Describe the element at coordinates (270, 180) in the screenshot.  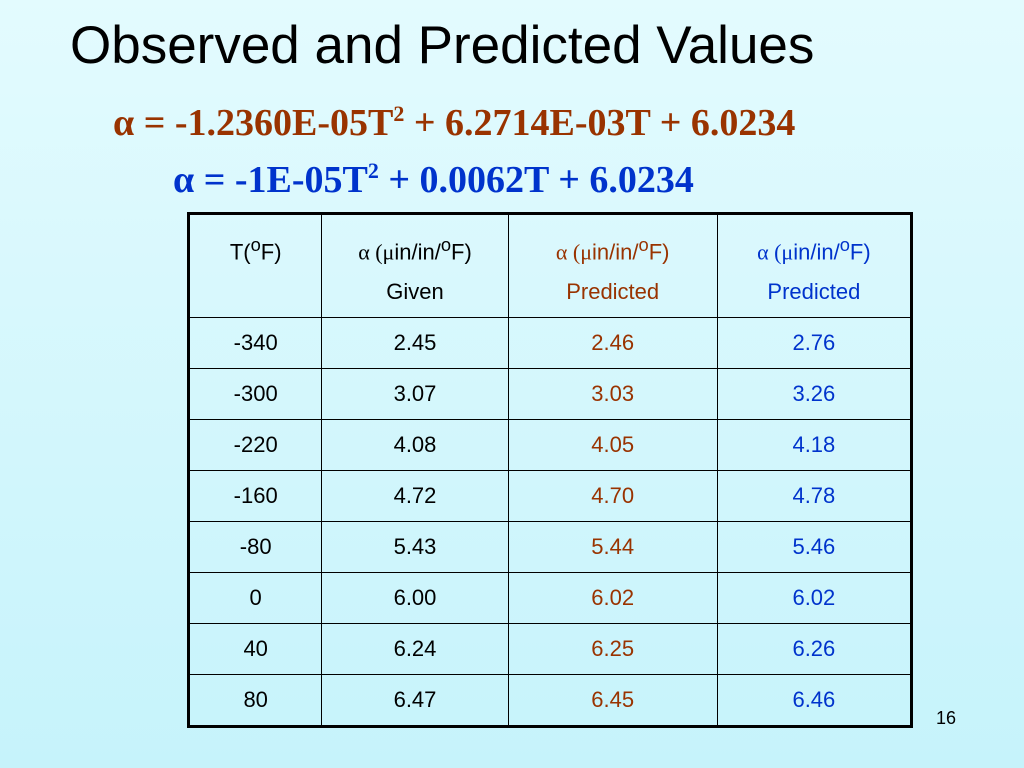
I see `equation-rounded-lead: α = -1E-05T` at that location.